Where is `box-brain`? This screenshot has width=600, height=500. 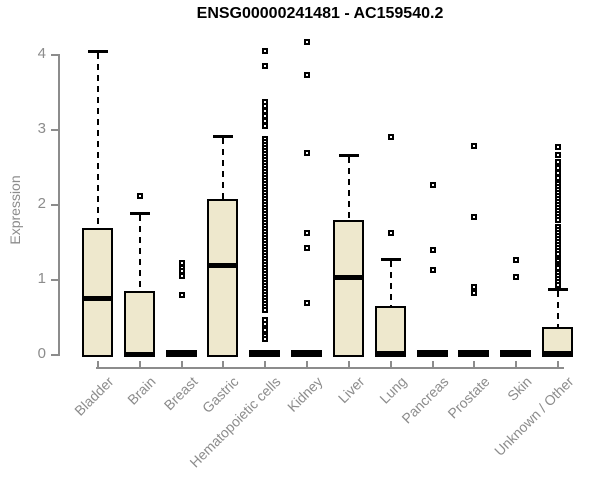 box-brain is located at coordinates (139, 323).